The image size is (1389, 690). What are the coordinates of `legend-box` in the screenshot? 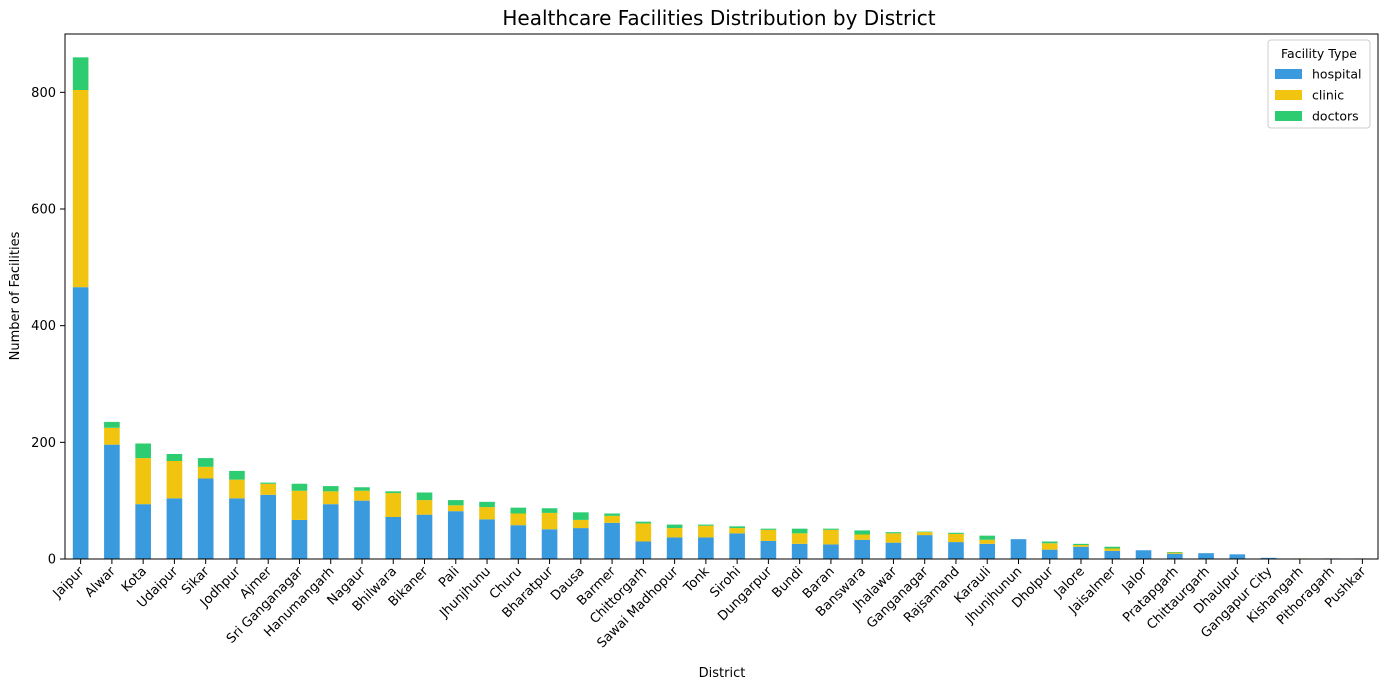 It's located at (1319, 84).